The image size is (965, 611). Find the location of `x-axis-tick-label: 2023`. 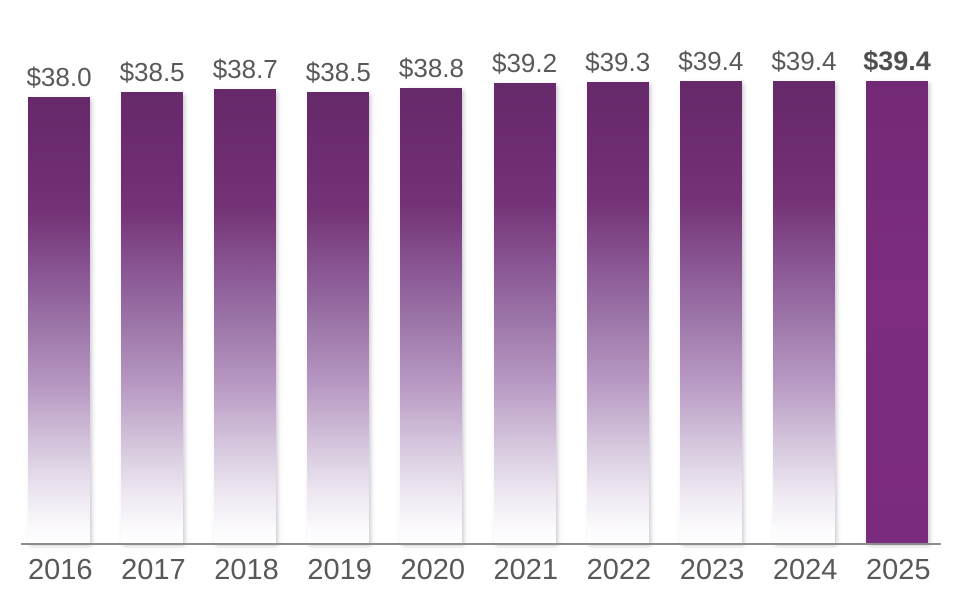

x-axis-tick-label: 2023 is located at coordinates (712, 570).